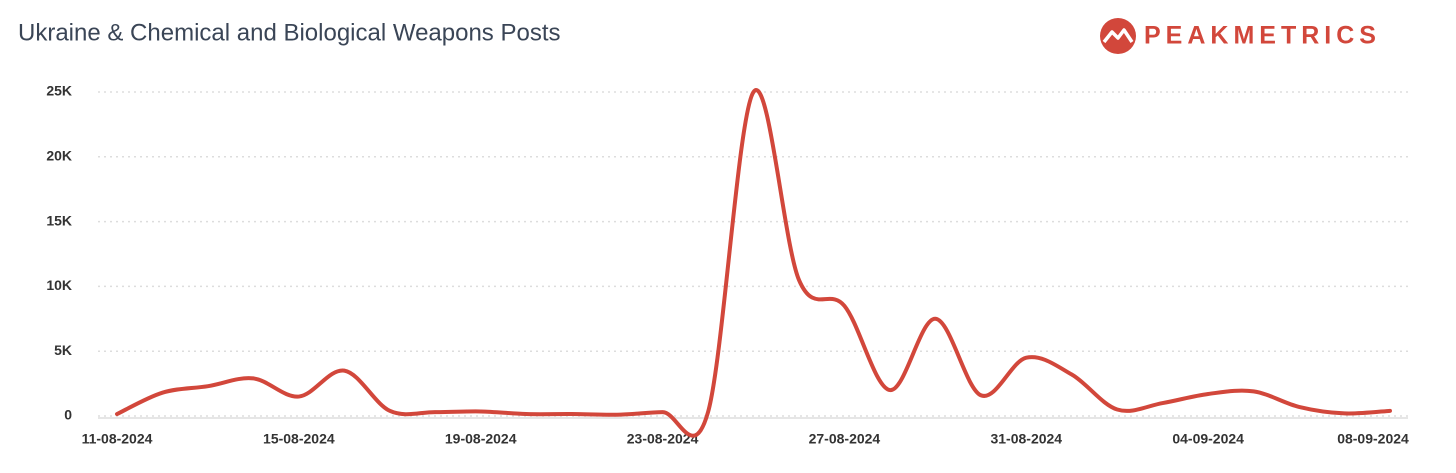 This screenshot has height=473, width=1456. I want to click on y-tick-label: 20K, so click(59, 156).